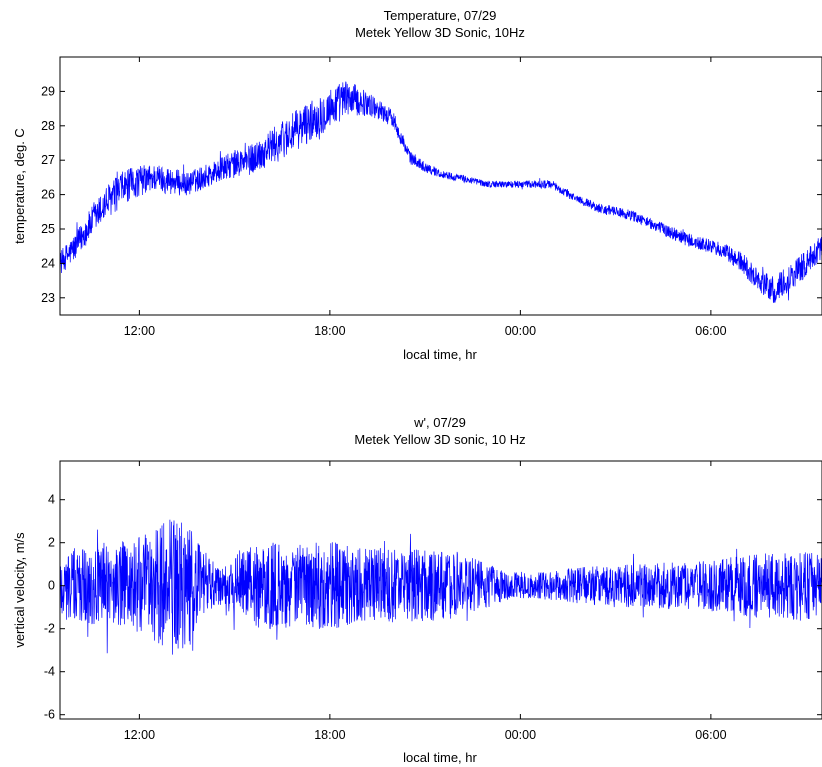 This screenshot has width=822, height=767. I want to click on vertical-velocity-y-tick-label: -2, so click(49, 629).